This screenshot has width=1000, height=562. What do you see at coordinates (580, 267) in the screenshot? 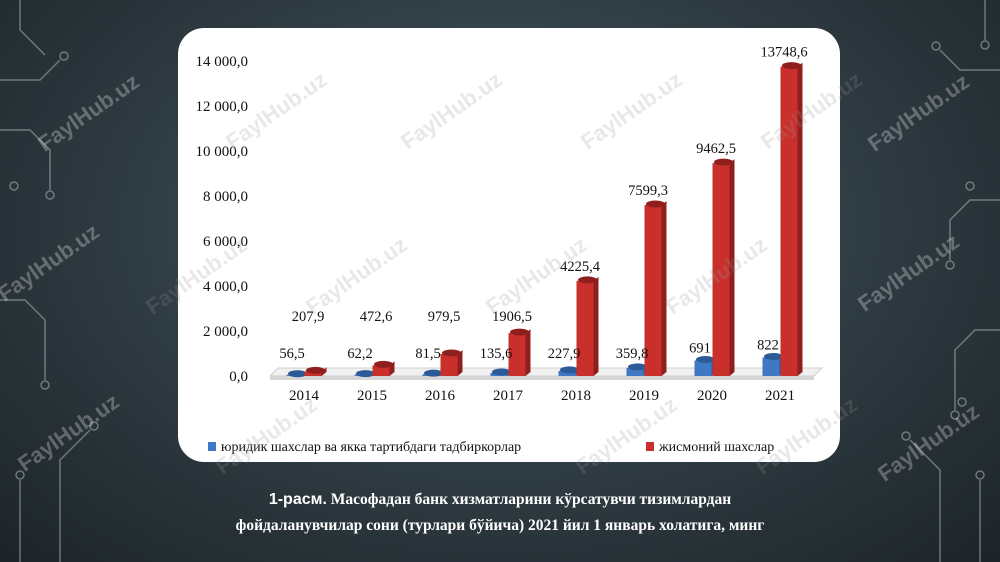
I see `data-label-individuals: 4225,4` at bounding box center [580, 267].